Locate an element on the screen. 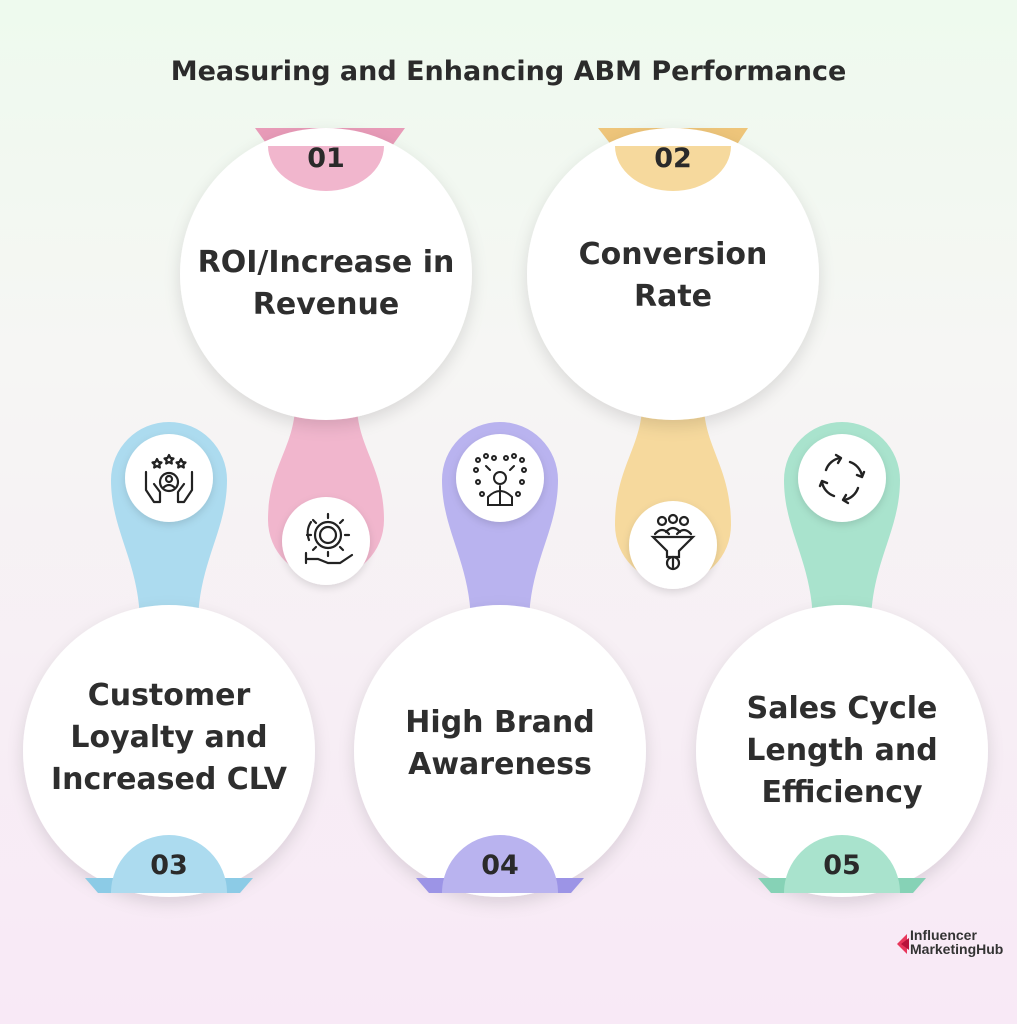  item-02-label: Conversion Rate is located at coordinates (673, 276).